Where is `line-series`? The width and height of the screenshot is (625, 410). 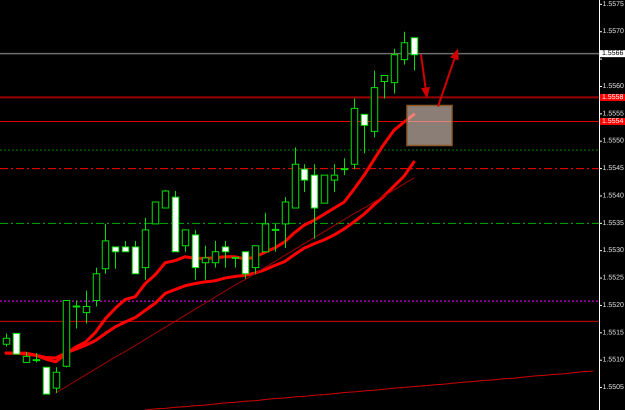
line-series is located at coordinates (369, 390).